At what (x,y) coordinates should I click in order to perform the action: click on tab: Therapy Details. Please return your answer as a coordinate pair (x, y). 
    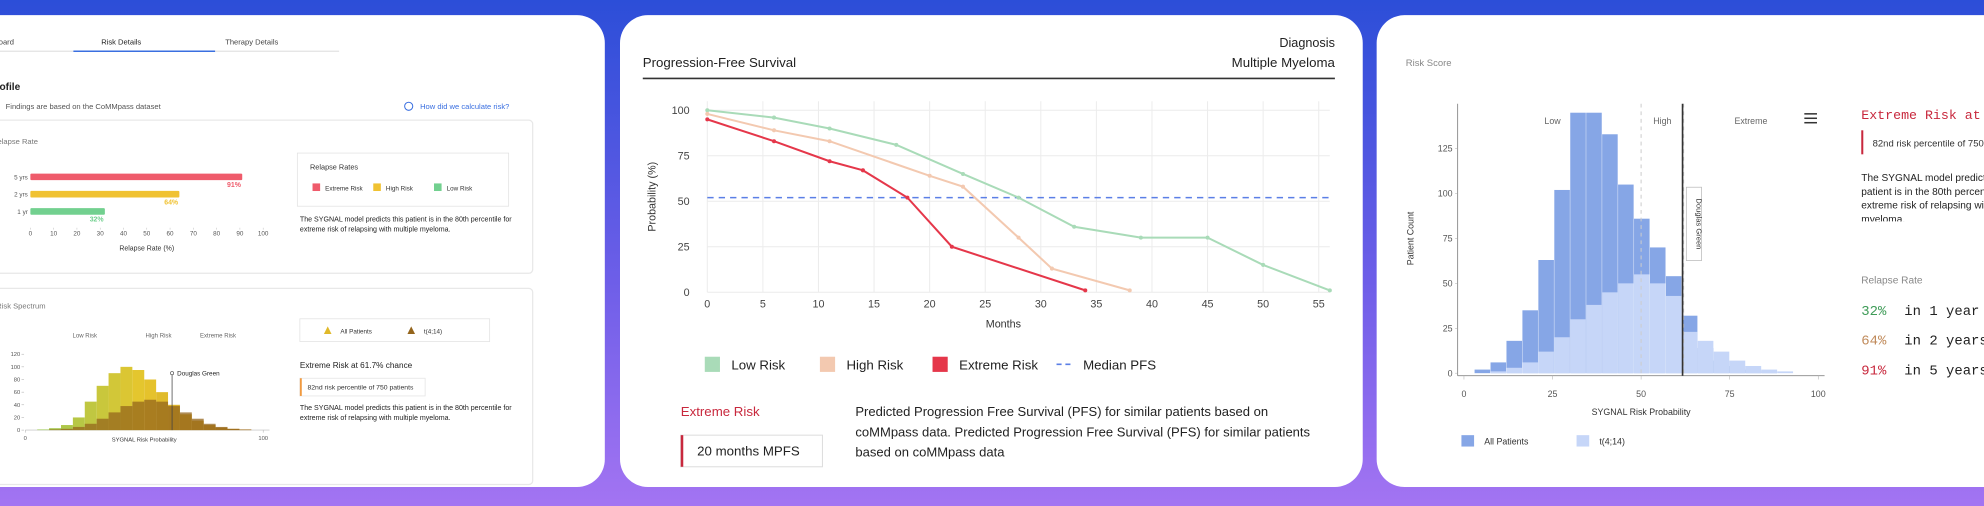
    Looking at the image, I should click on (251, 41).